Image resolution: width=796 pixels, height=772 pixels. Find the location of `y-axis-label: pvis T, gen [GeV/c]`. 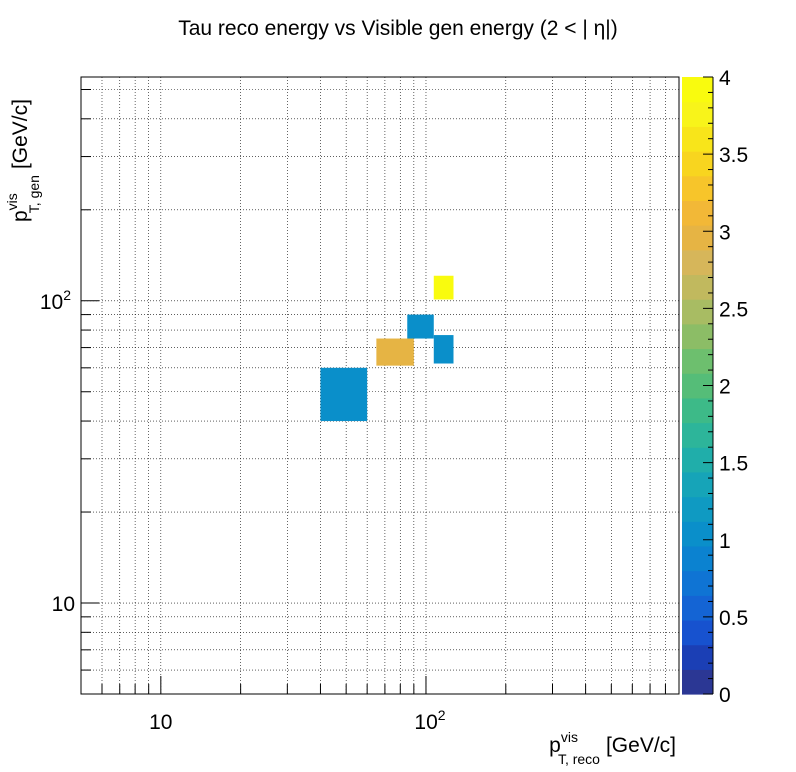

y-axis-label: pvis T, gen [GeV/c] is located at coordinates (23, 160).